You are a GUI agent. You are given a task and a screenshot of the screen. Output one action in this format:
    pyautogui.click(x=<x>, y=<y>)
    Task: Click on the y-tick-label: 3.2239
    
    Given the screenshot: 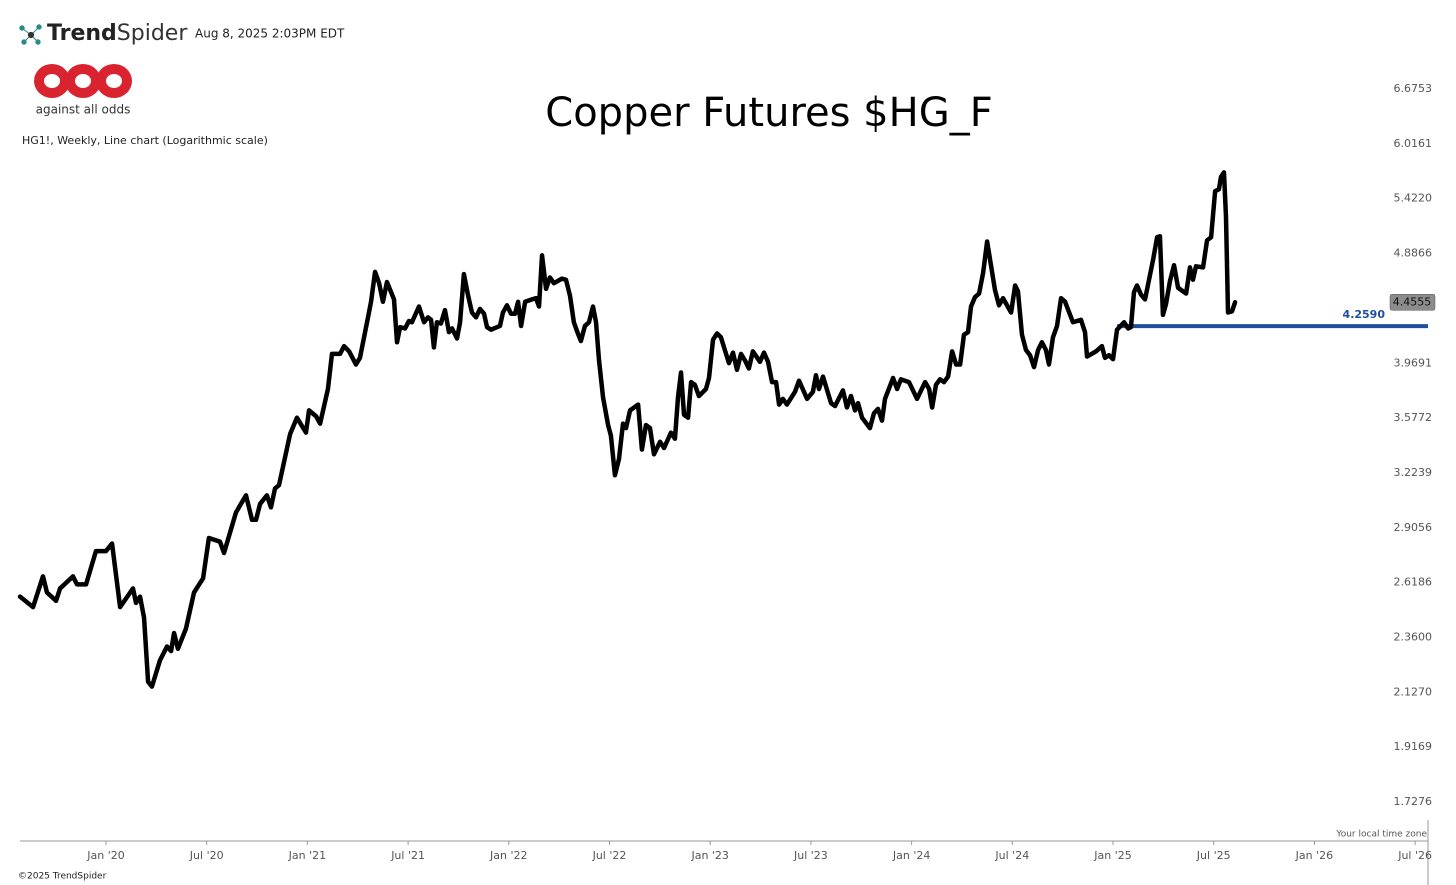 What is the action you would take?
    pyautogui.click(x=1413, y=472)
    